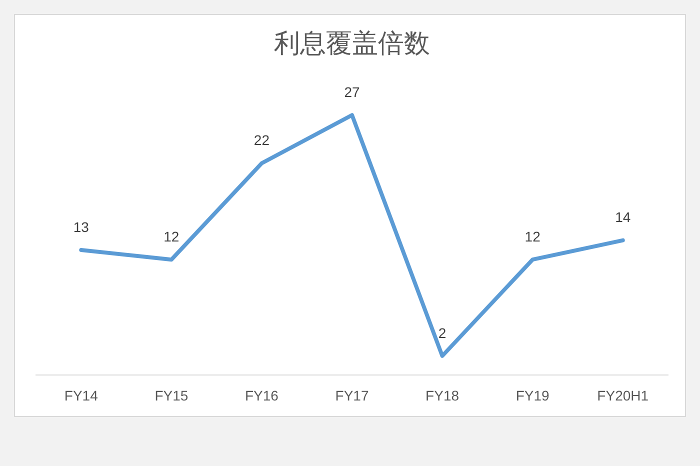  Describe the element at coordinates (352, 395) in the screenshot. I see `x-tick-label: FY17` at that location.